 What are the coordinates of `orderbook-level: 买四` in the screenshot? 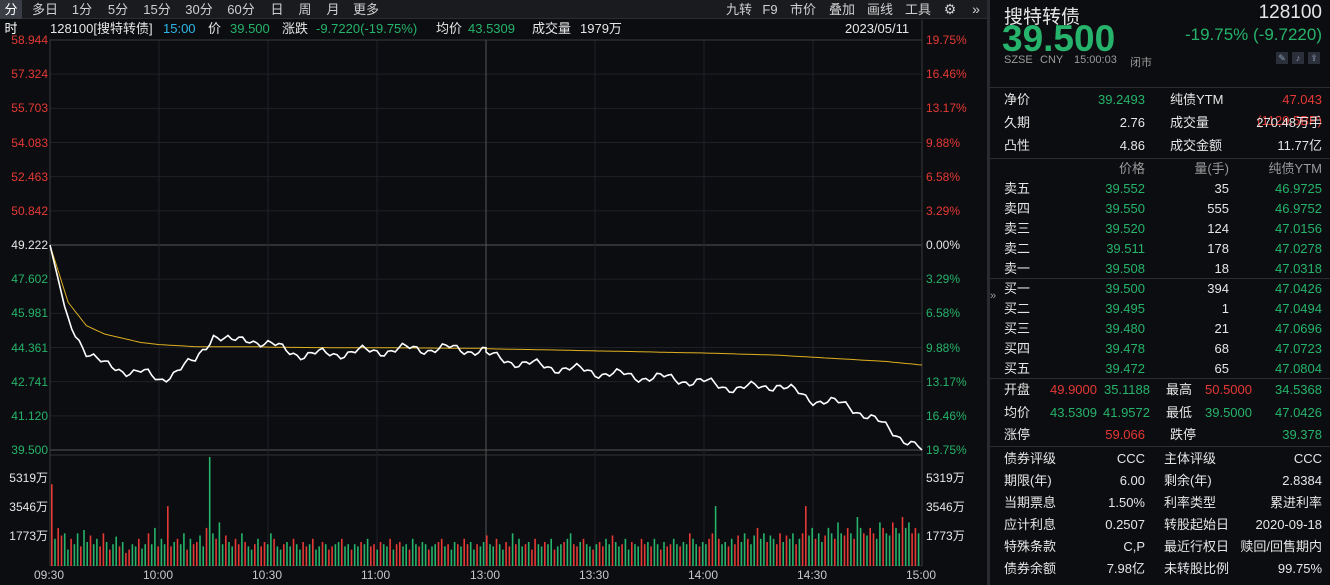 It's located at (1017, 348).